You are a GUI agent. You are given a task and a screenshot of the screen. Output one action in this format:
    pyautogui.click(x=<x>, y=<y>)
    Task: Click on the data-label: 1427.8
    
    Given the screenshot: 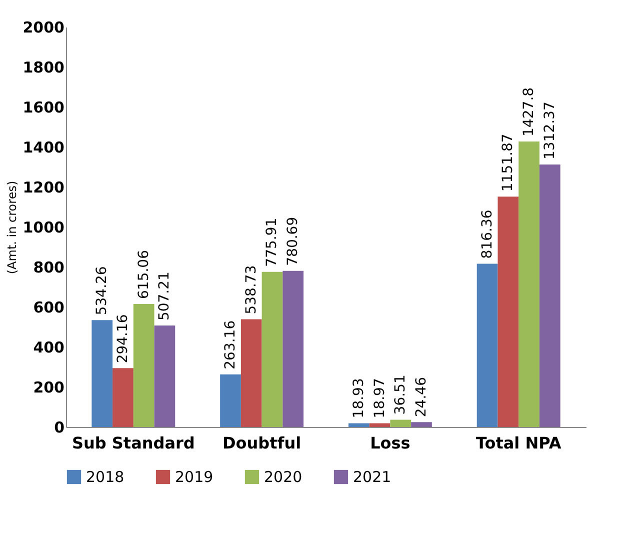 What is the action you would take?
    pyautogui.click(x=529, y=111)
    